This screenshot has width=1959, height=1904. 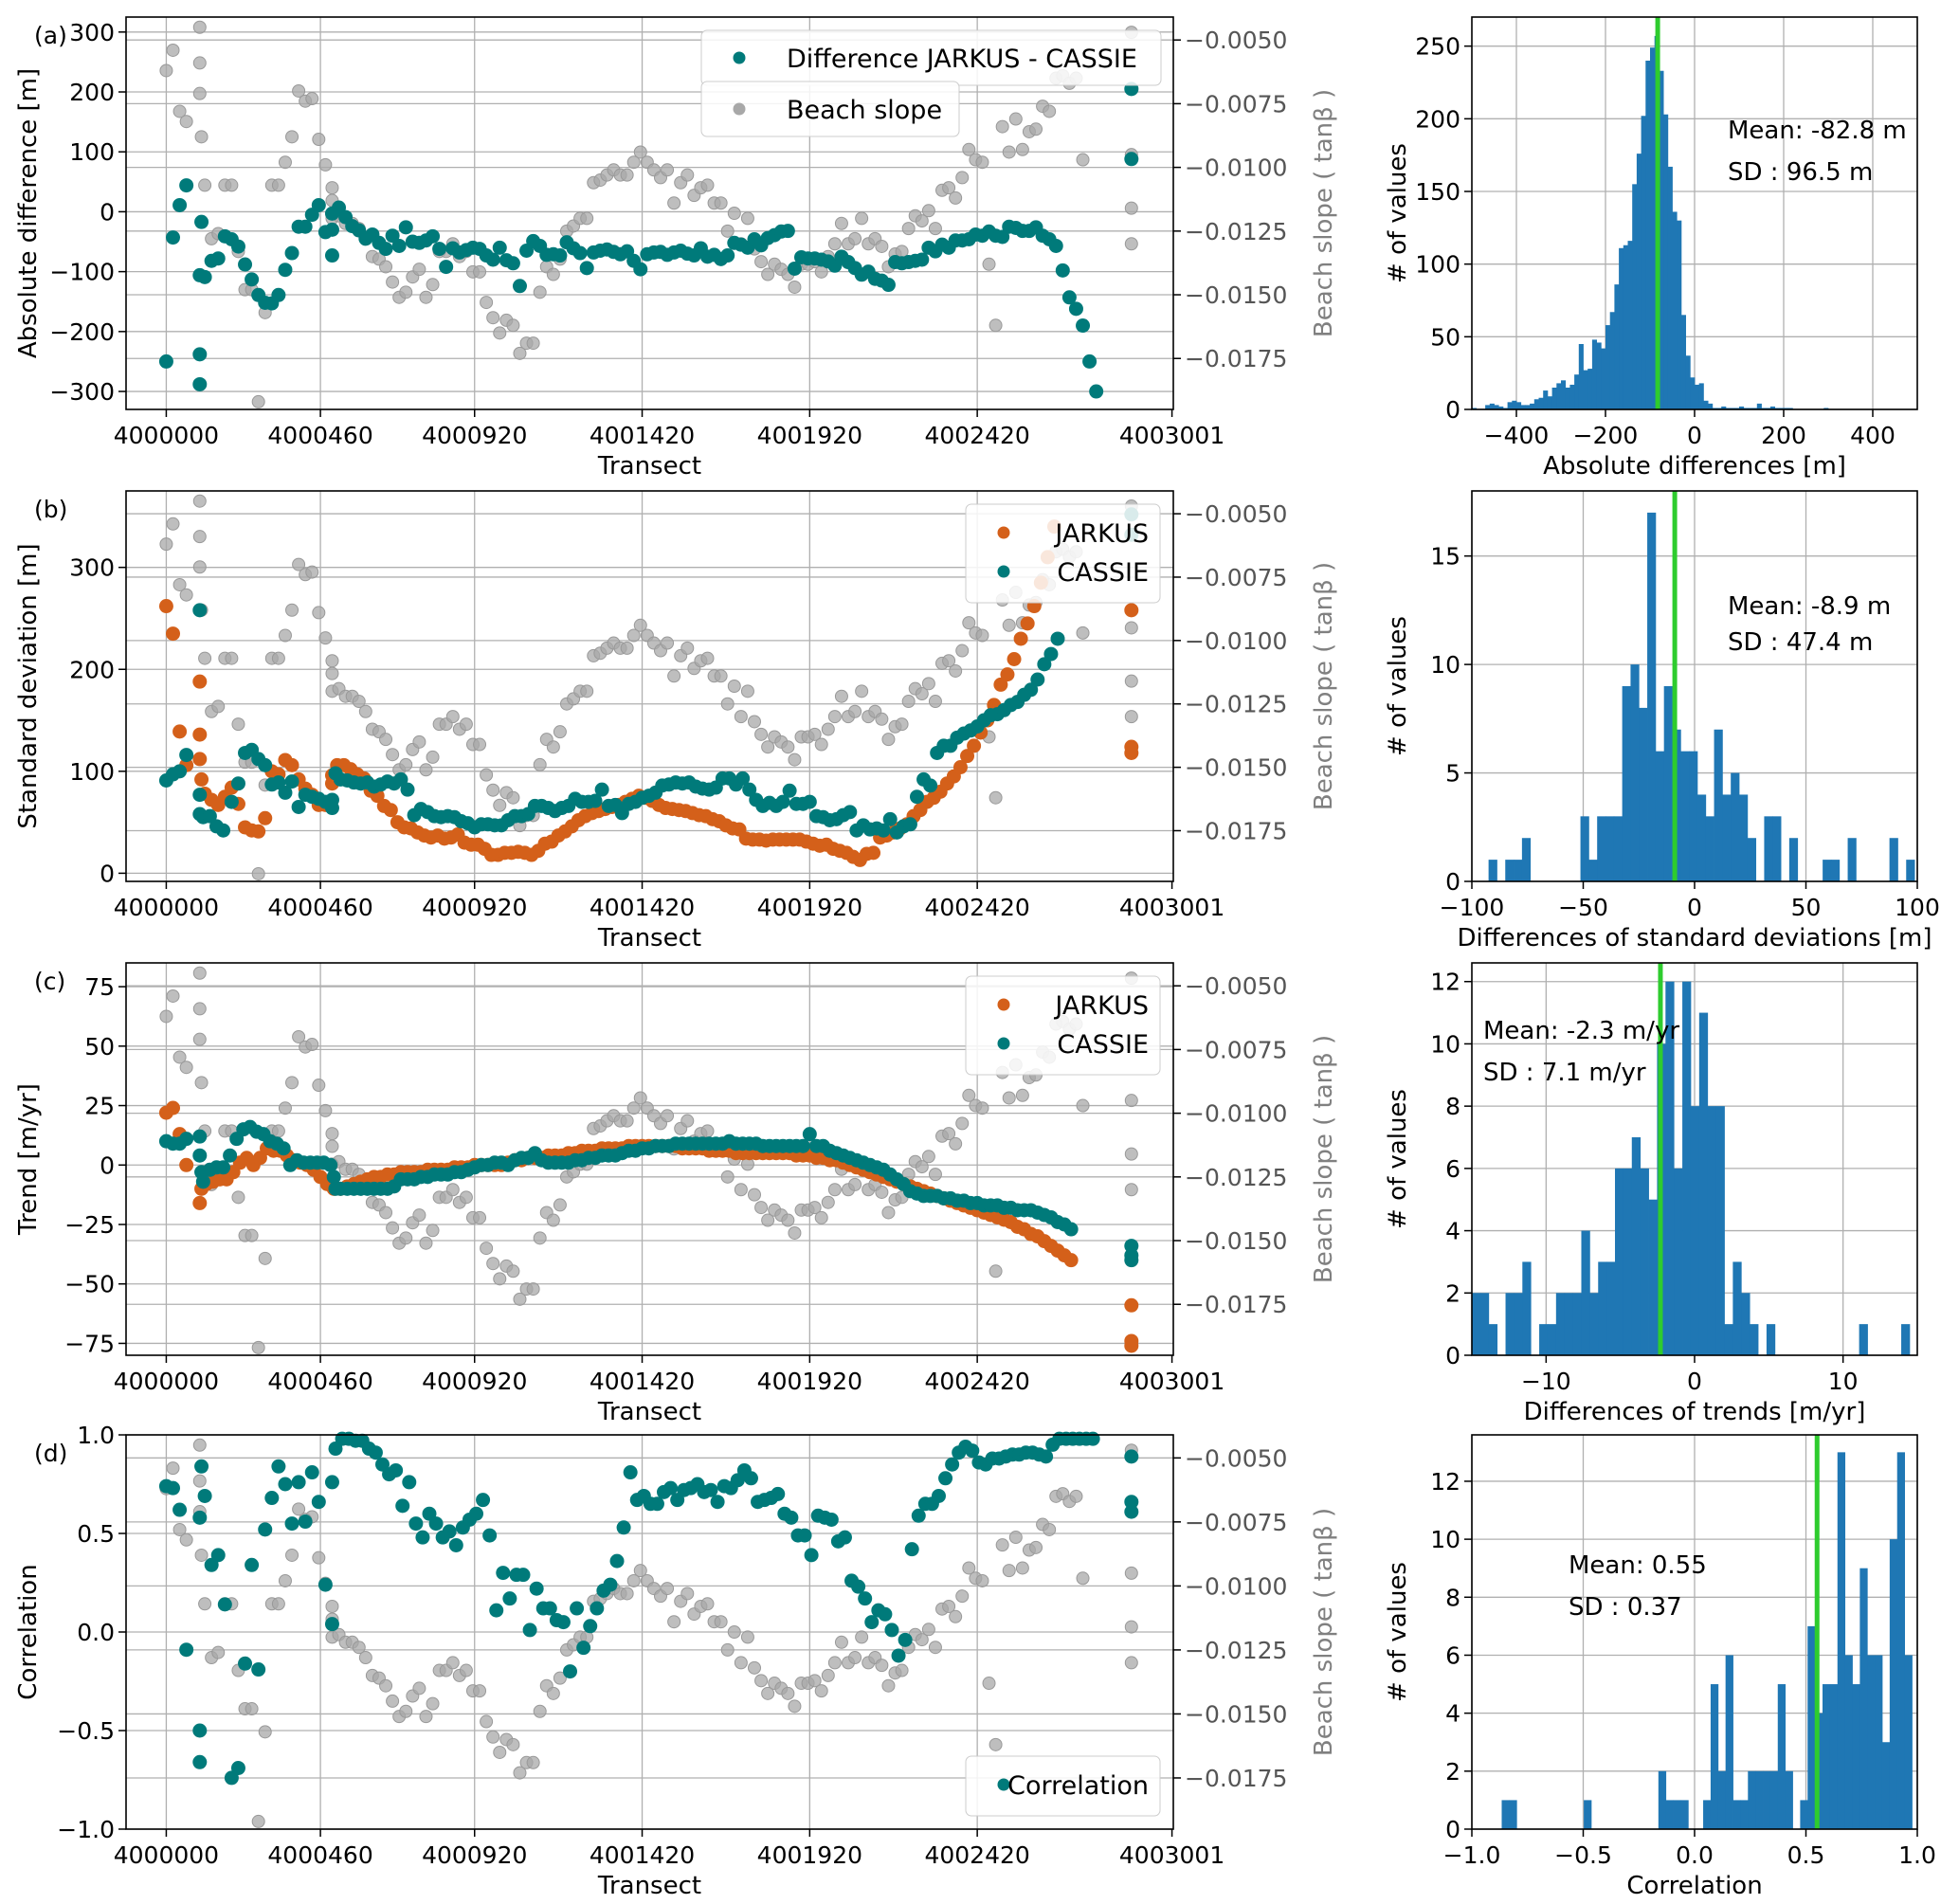 What do you see at coordinates (51, 510) in the screenshot?
I see `panel-label: (b)` at bounding box center [51, 510].